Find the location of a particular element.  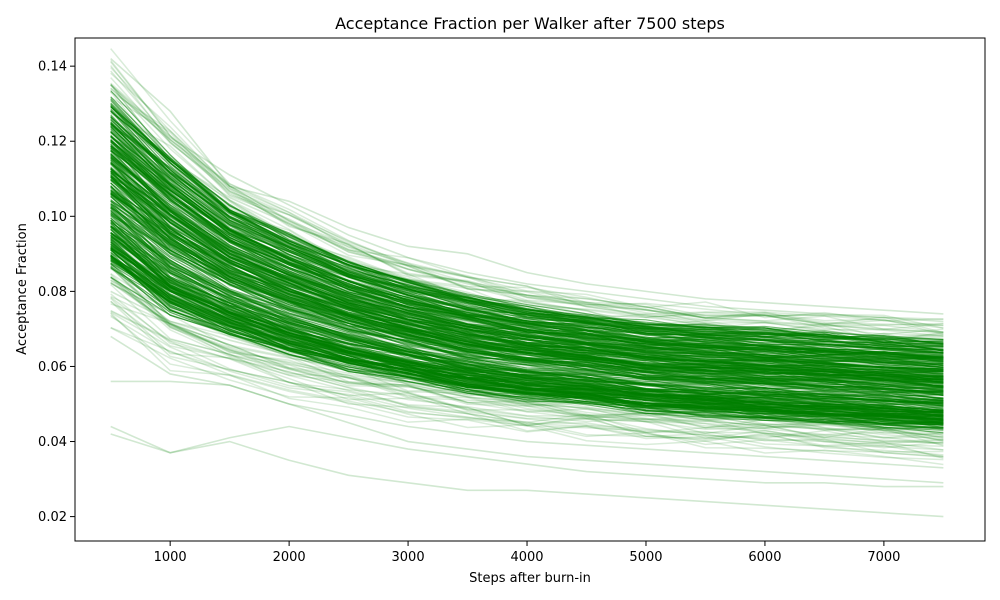

y-axis-ticks: 0.02 0.04 0.06 0.08 0.10 0.12 0.14 is located at coordinates (56, 292).